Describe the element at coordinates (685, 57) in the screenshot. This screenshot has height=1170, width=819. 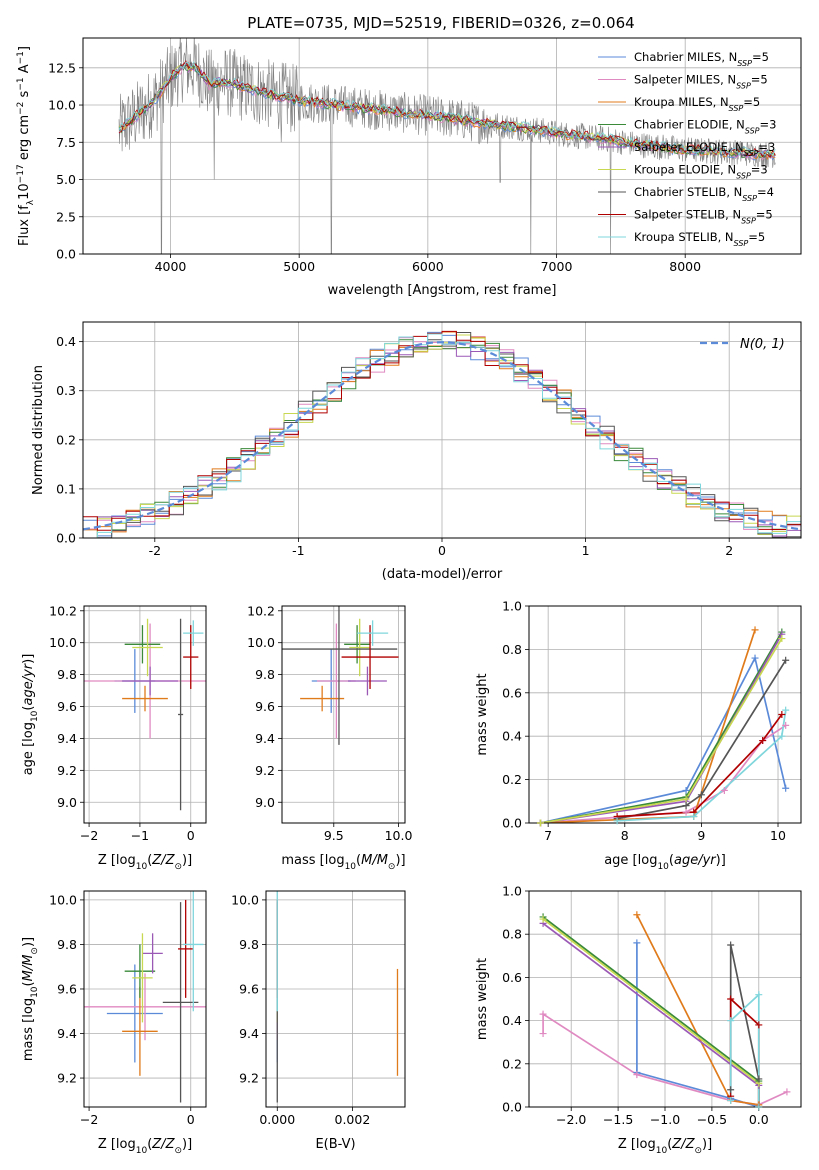
I see `legend-name: Chabrier MILES, N` at that location.